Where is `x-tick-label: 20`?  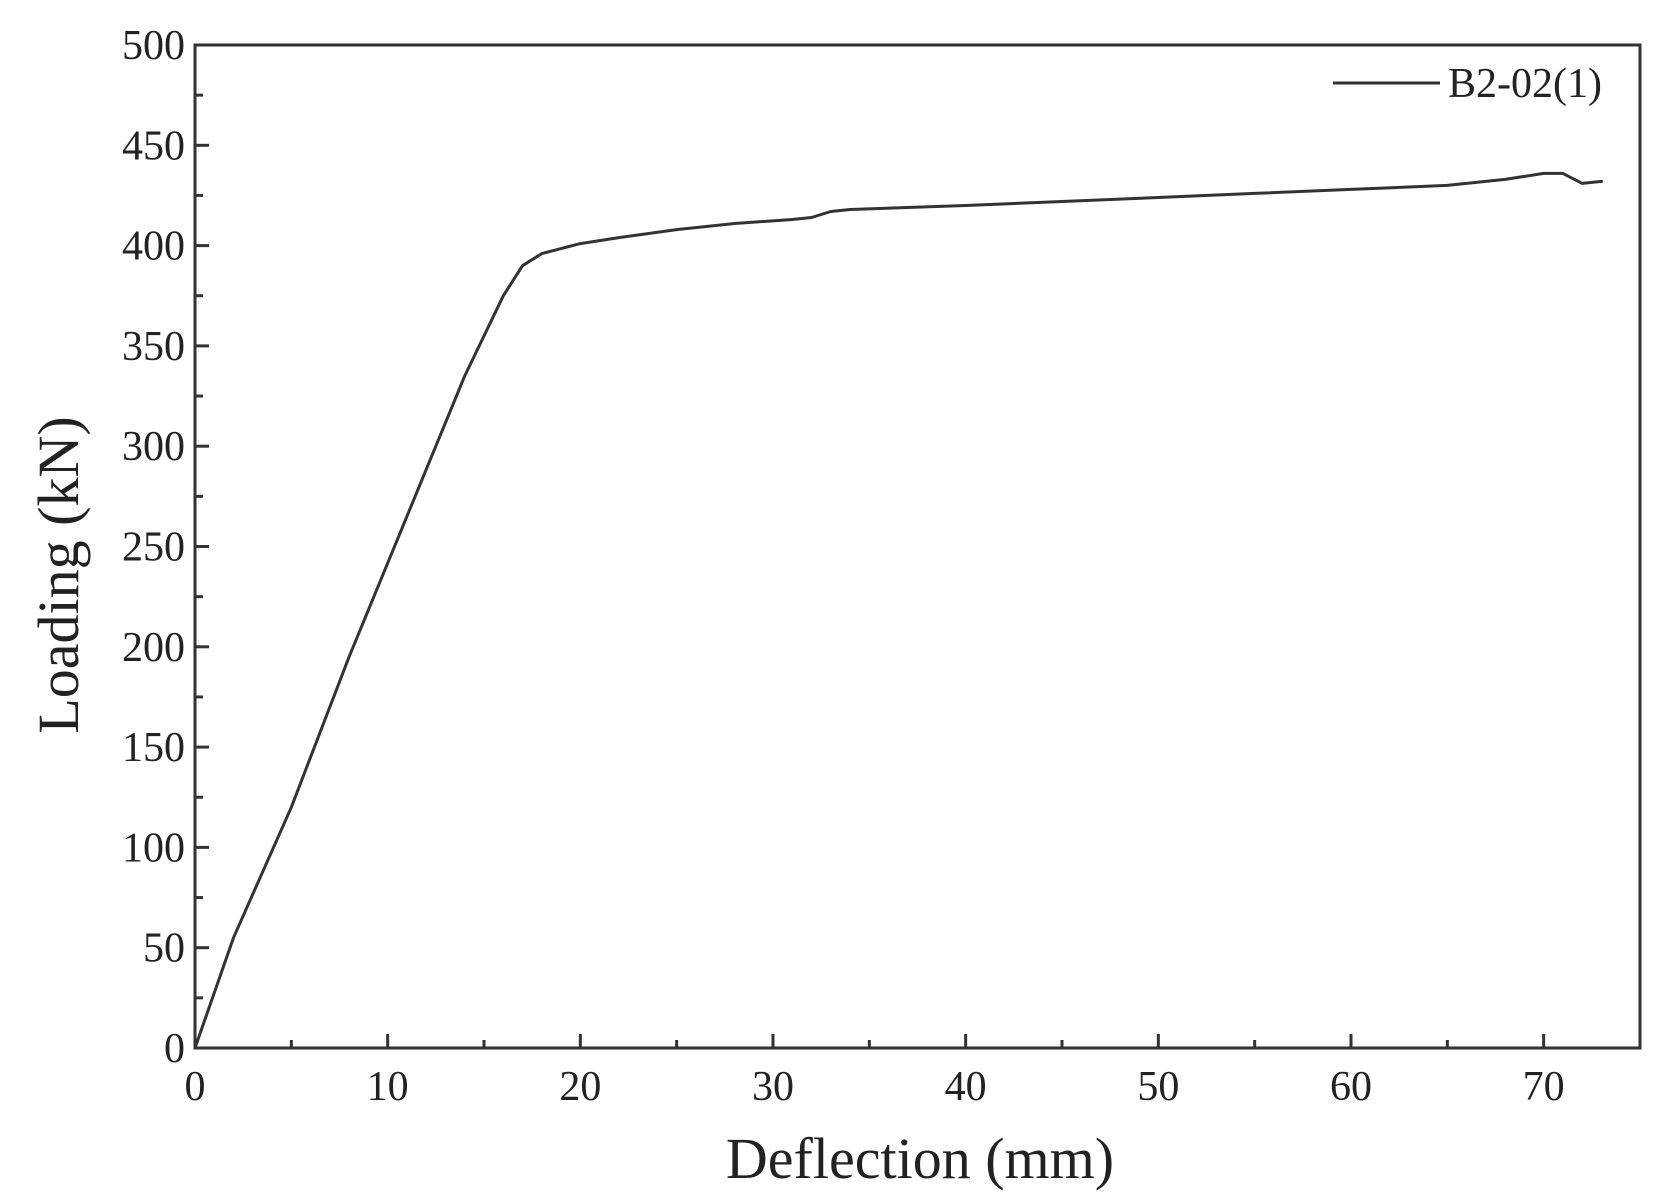 x-tick-label: 20 is located at coordinates (580, 1087).